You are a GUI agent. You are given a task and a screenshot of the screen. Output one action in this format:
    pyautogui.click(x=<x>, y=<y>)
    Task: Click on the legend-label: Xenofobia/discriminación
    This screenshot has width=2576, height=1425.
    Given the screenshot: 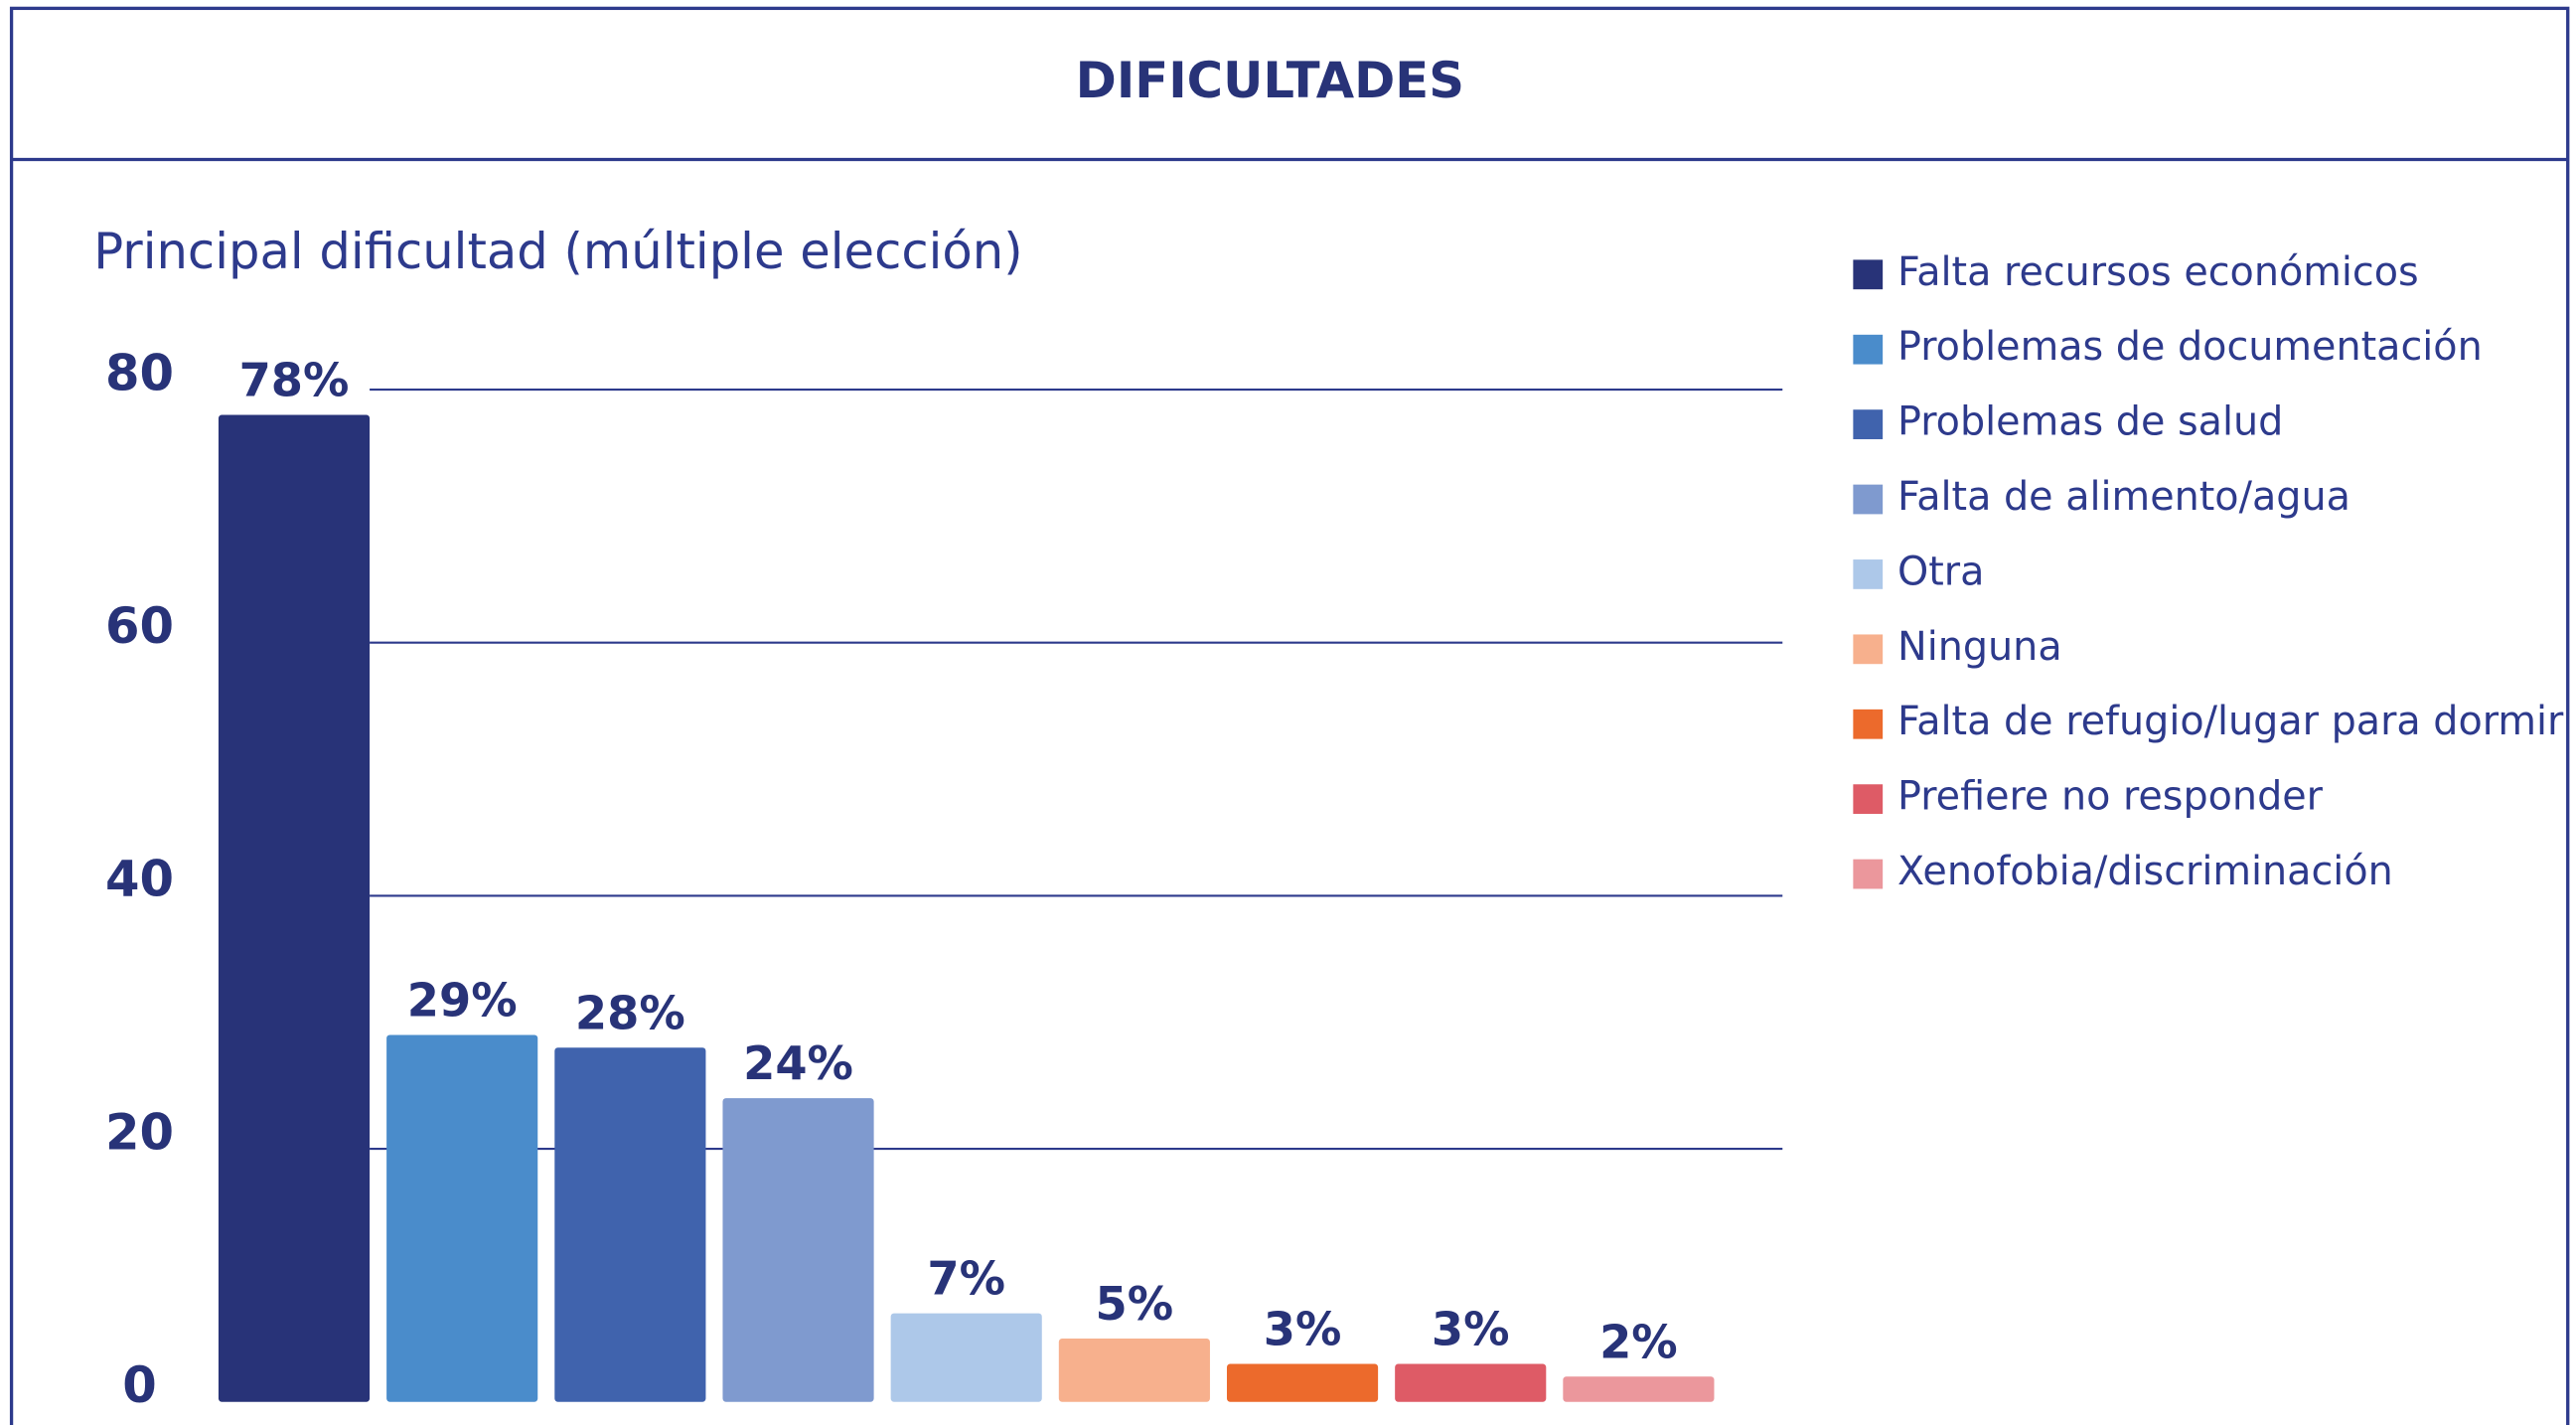 What is the action you would take?
    pyautogui.click(x=2145, y=872)
    